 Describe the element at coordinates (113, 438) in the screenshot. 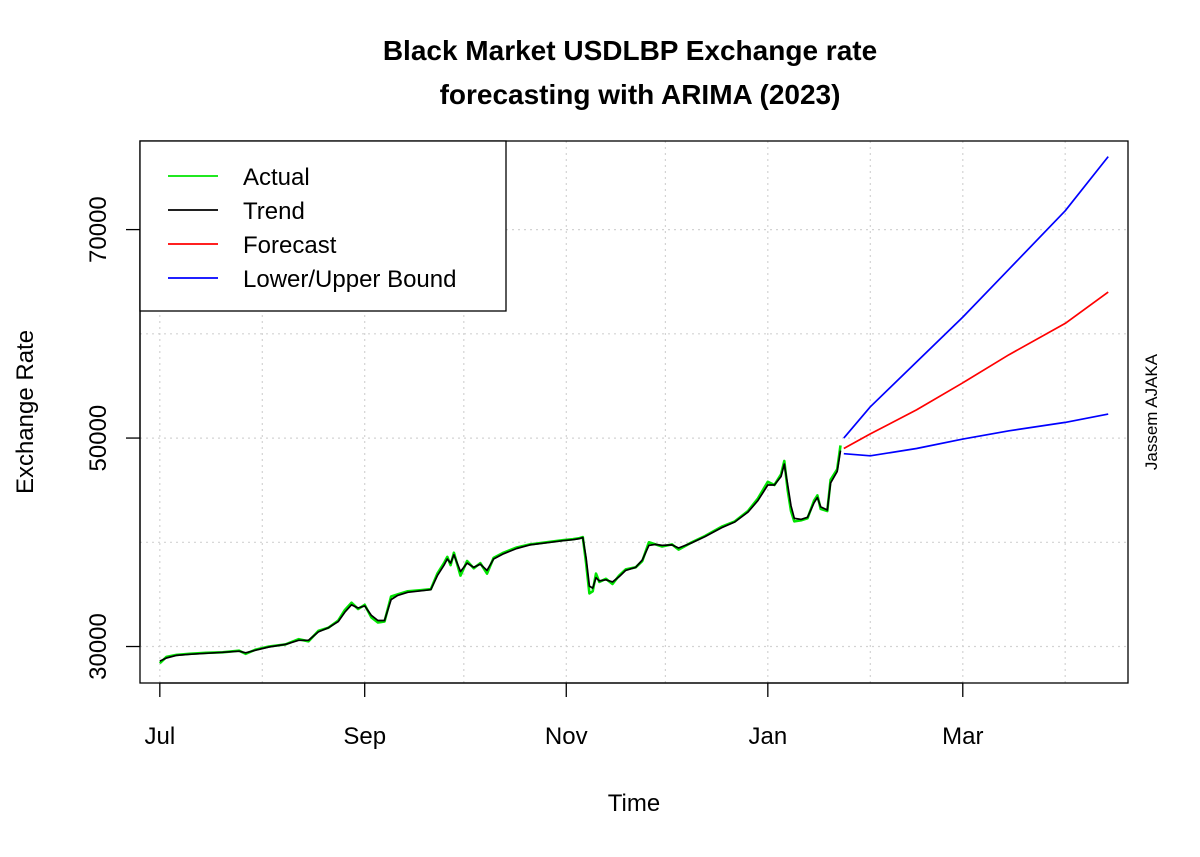

I see `y-axis: 30000 50000 70000` at that location.